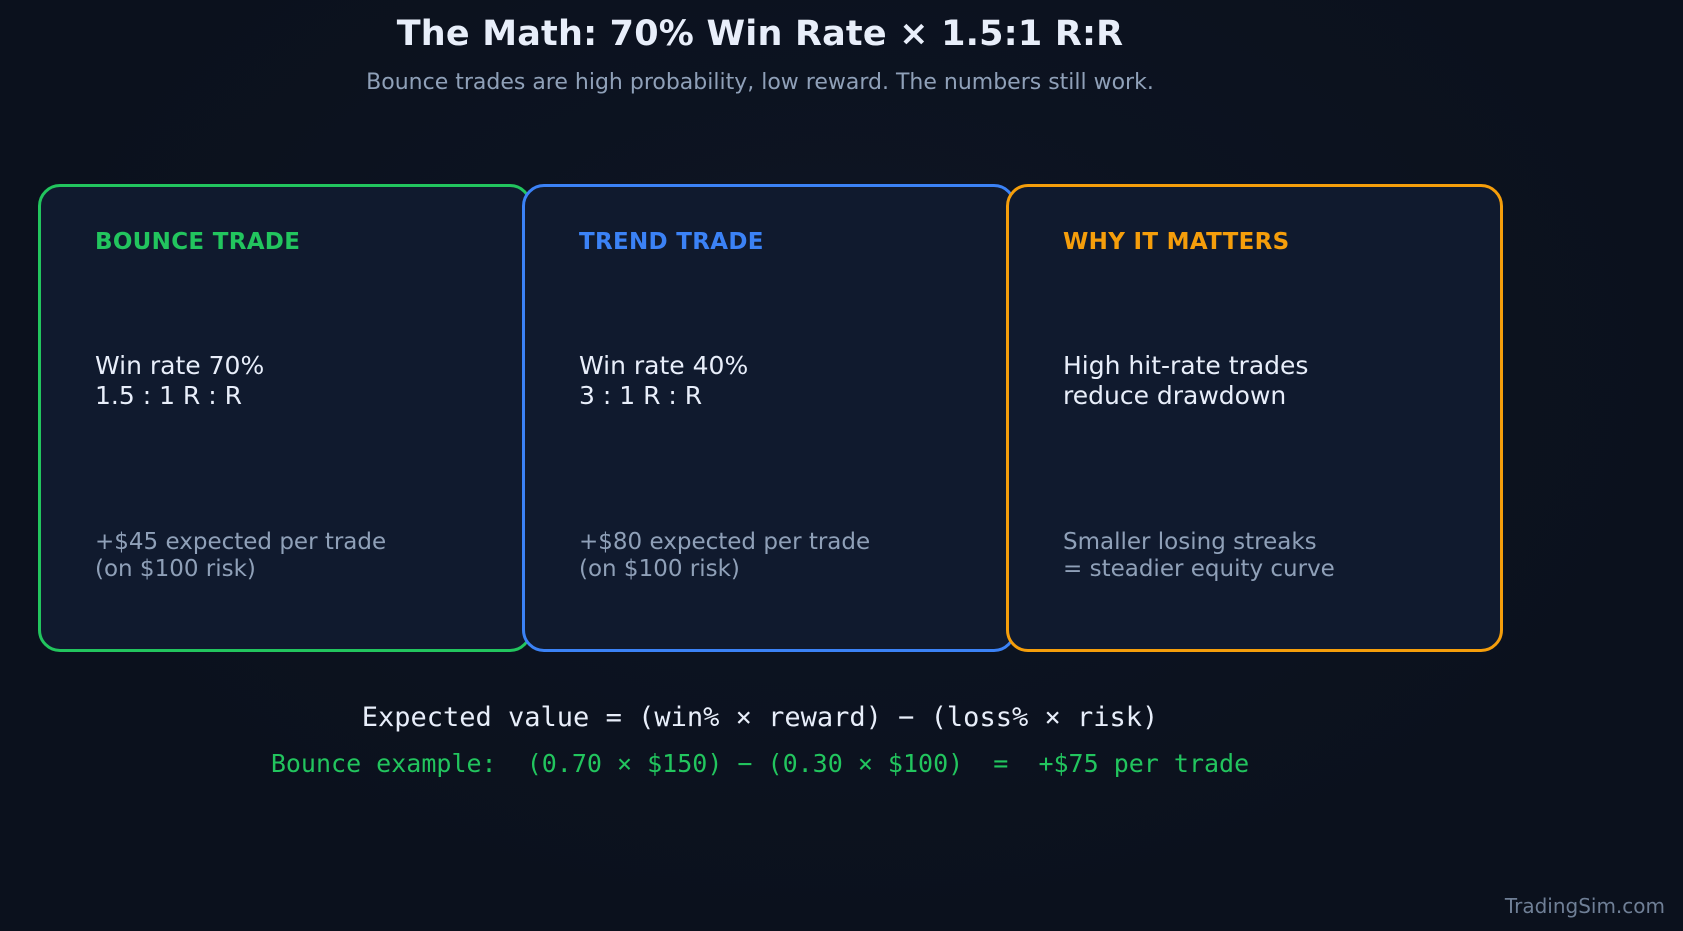 The width and height of the screenshot is (1683, 931). What do you see at coordinates (168, 395) in the screenshot?
I see `risk-reward: 1.5 : 1 R : R` at bounding box center [168, 395].